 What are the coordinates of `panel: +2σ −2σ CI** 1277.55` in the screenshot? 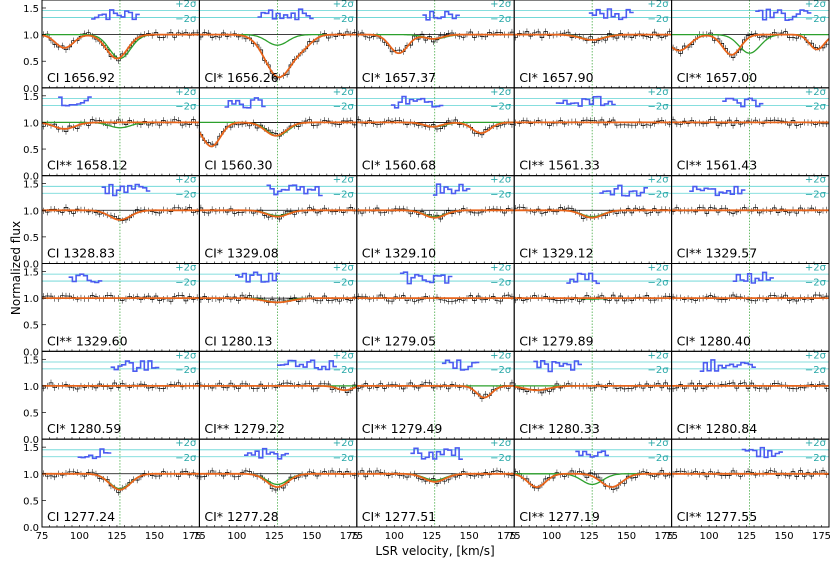 It's located at (750, 483).